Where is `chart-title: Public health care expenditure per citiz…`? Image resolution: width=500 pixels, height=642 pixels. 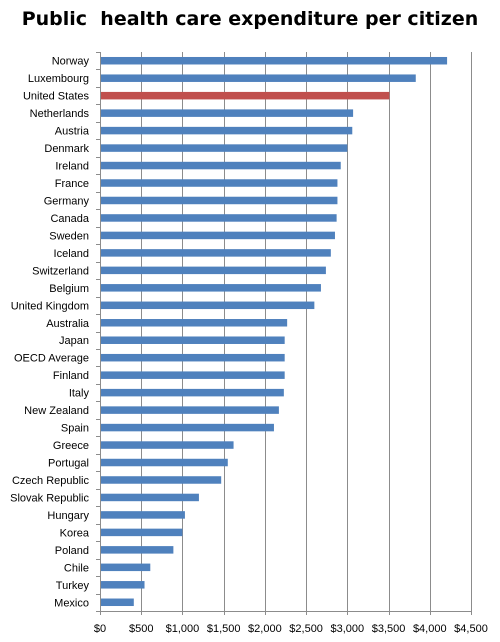
chart-title: Public health care expenditure per citiz… is located at coordinates (250, 19).